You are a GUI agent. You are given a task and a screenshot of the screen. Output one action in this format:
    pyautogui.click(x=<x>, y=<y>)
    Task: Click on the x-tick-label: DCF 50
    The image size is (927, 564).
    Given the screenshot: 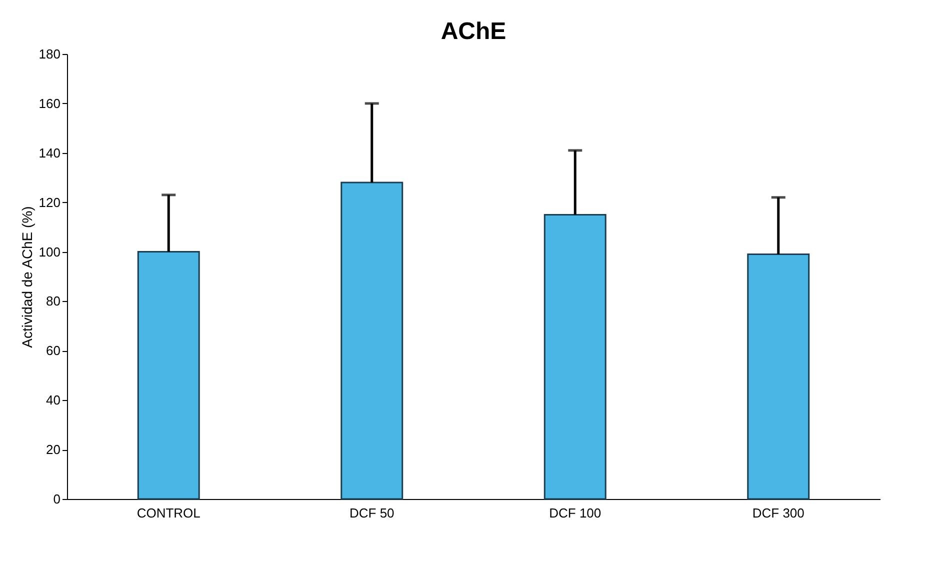 What is the action you would take?
    pyautogui.click(x=371, y=513)
    